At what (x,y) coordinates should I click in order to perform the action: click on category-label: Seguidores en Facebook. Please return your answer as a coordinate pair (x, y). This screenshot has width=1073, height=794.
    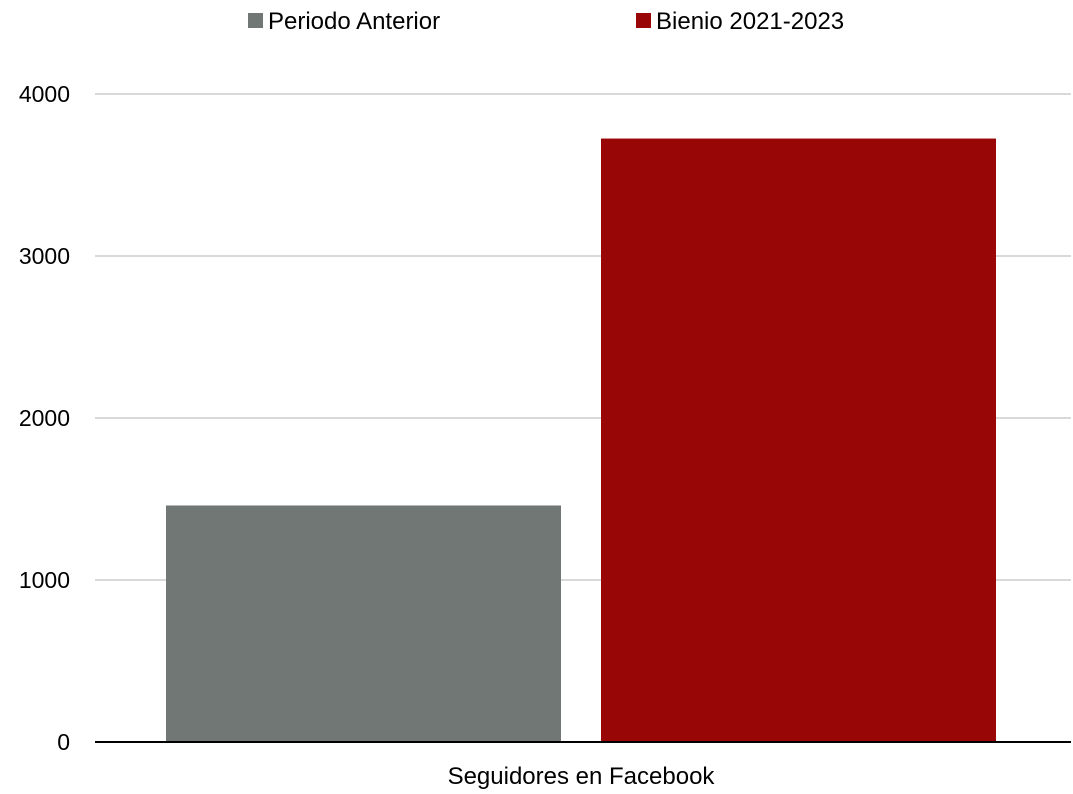
    Looking at the image, I should click on (582, 776).